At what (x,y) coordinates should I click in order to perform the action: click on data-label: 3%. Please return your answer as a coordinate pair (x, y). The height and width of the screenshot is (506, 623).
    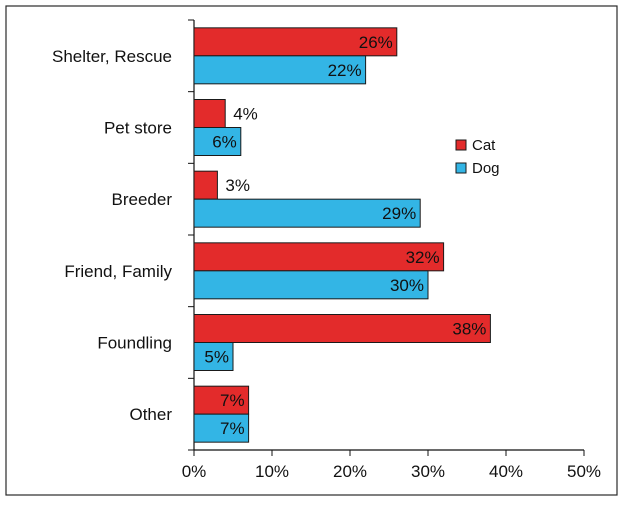
    Looking at the image, I should click on (237, 185).